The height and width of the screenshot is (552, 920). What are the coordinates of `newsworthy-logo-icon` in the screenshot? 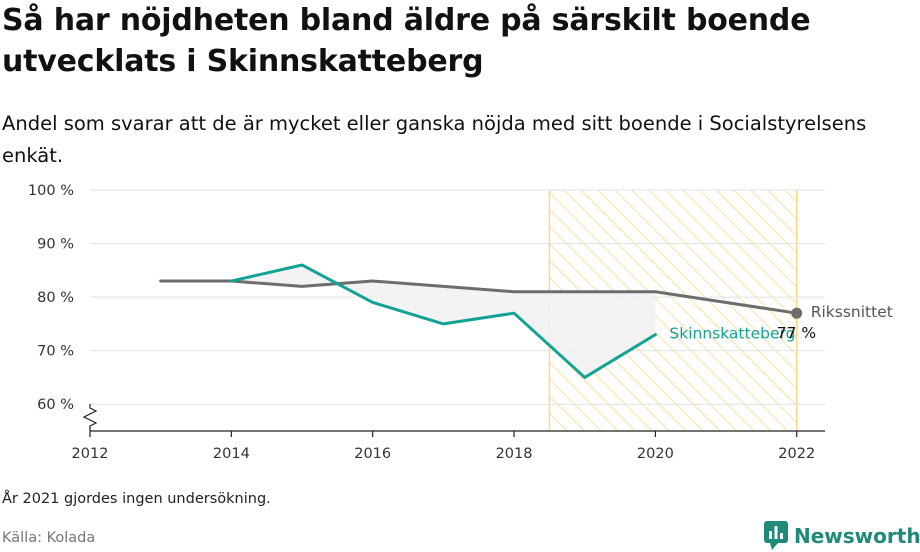 It's located at (776, 535).